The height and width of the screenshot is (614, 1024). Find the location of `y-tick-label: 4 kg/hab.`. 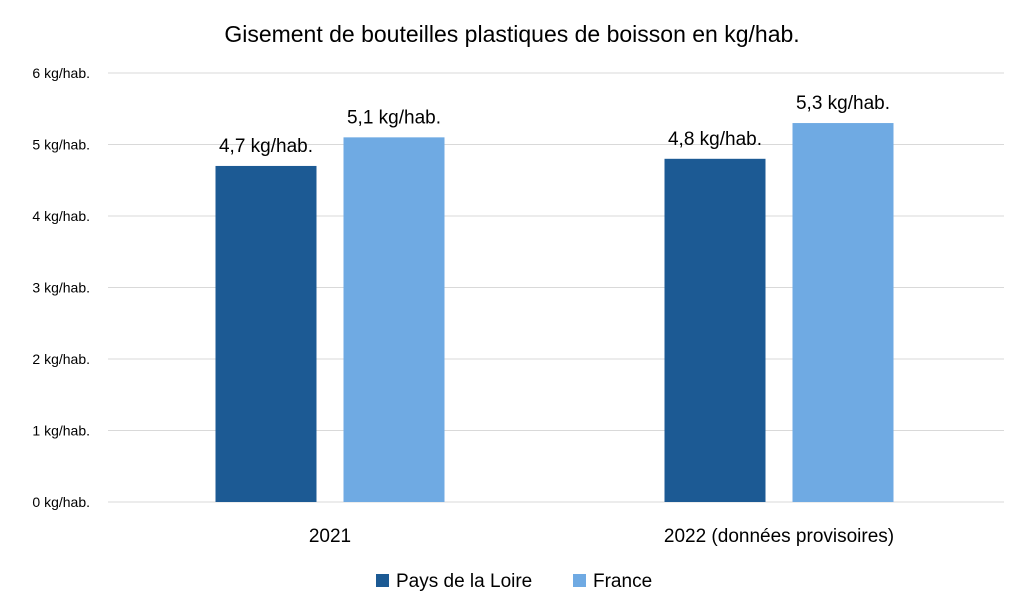

y-tick-label: 4 kg/hab. is located at coordinates (61, 216).